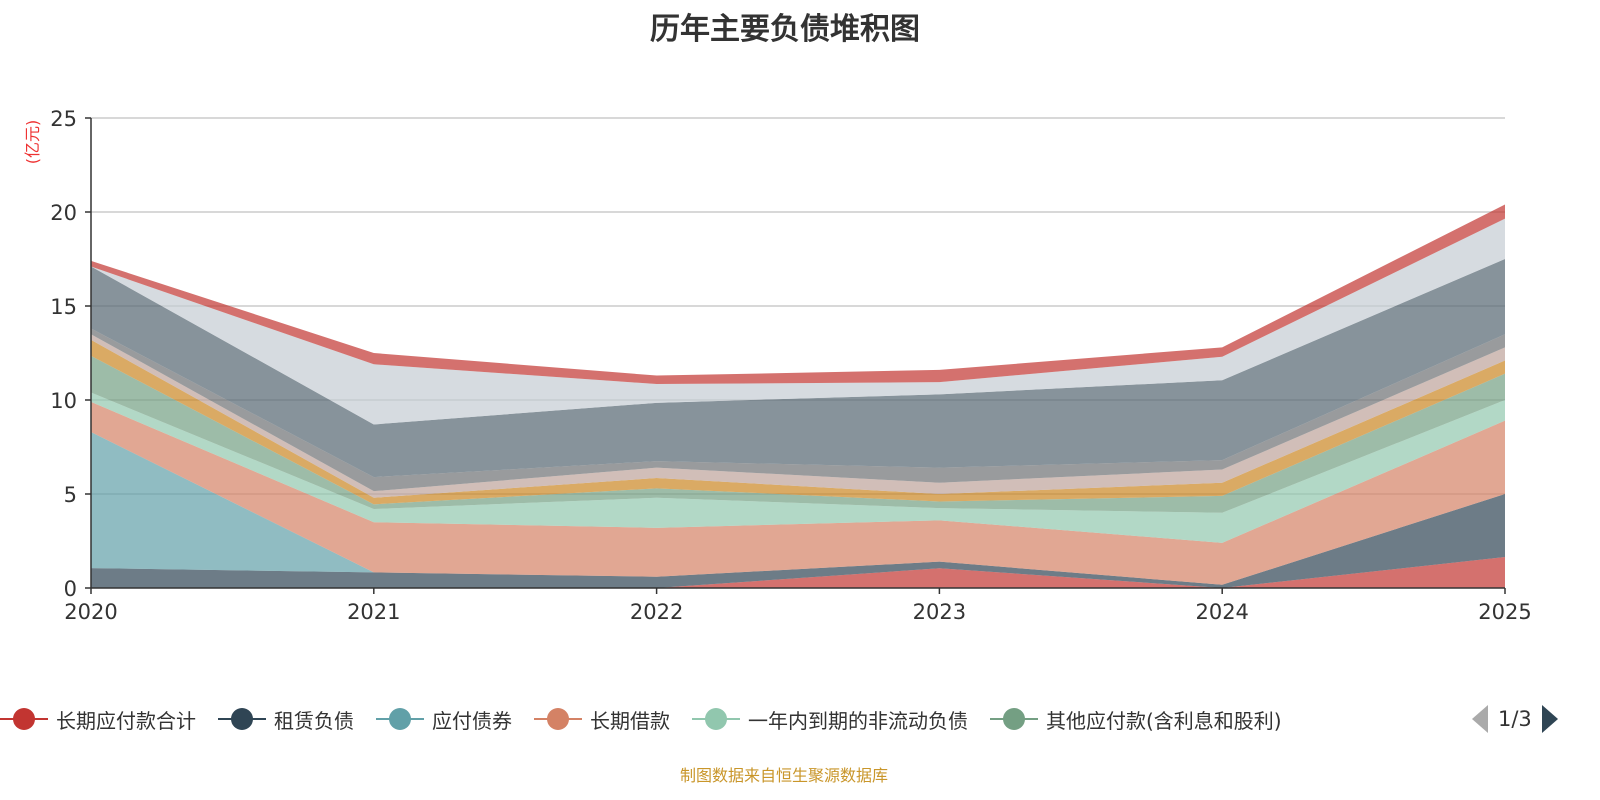 This screenshot has height=800, width=1600. I want to click on legend-next-arrow-icon, so click(1549, 719).